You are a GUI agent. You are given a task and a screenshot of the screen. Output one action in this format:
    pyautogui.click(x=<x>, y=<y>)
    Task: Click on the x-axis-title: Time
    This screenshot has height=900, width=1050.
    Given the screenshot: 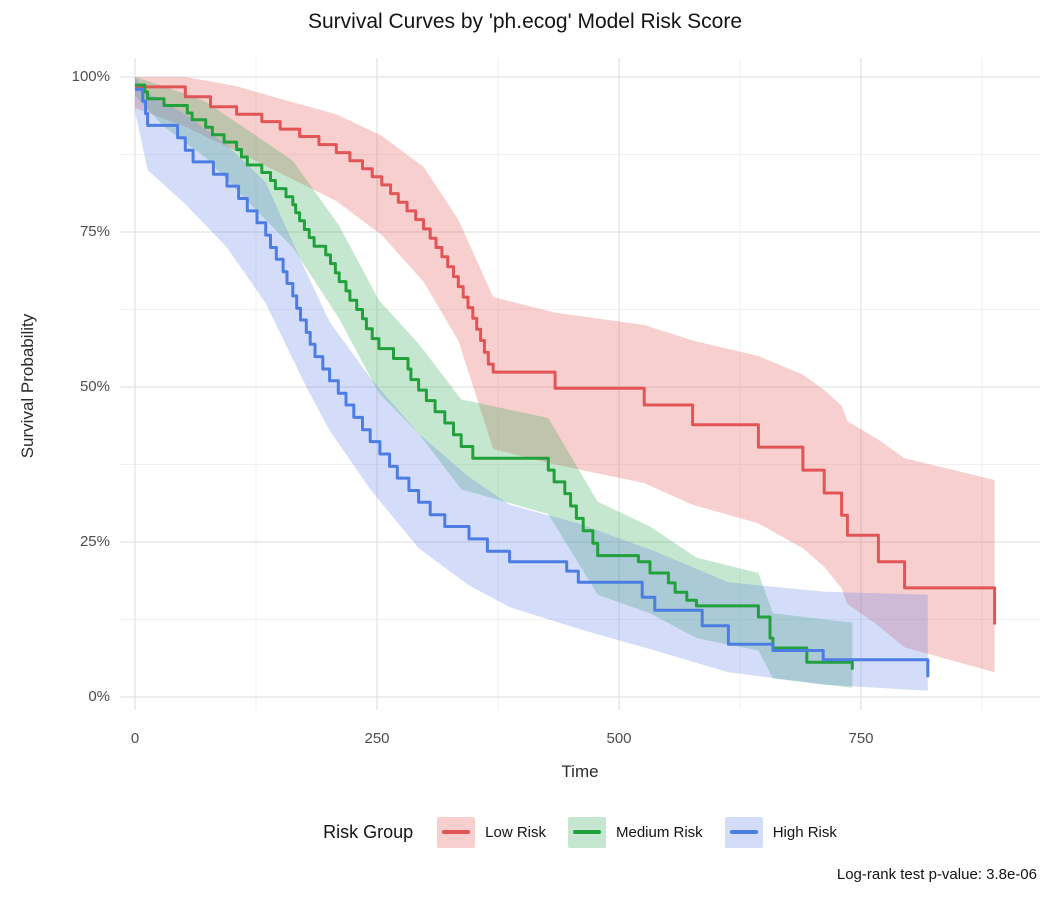 What is the action you would take?
    pyautogui.click(x=580, y=771)
    